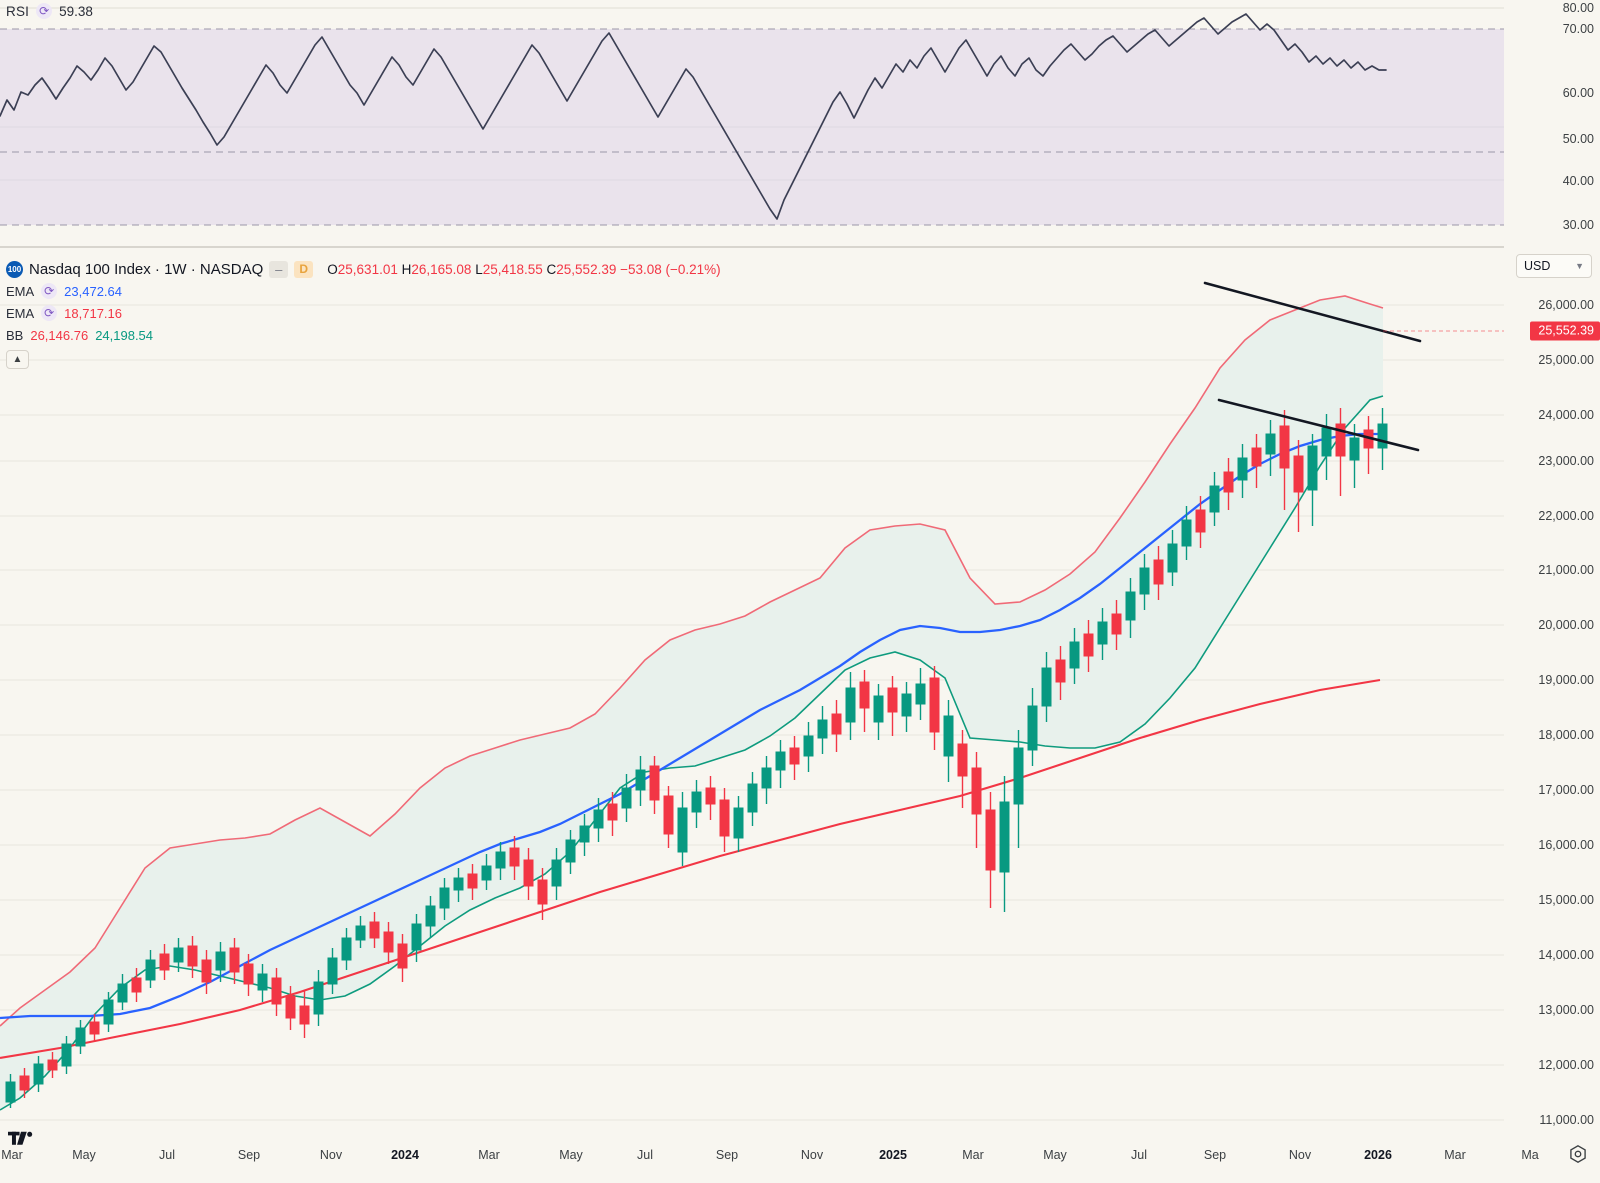 The image size is (1600, 1183). I want to click on bb-label: BB, so click(15, 335).